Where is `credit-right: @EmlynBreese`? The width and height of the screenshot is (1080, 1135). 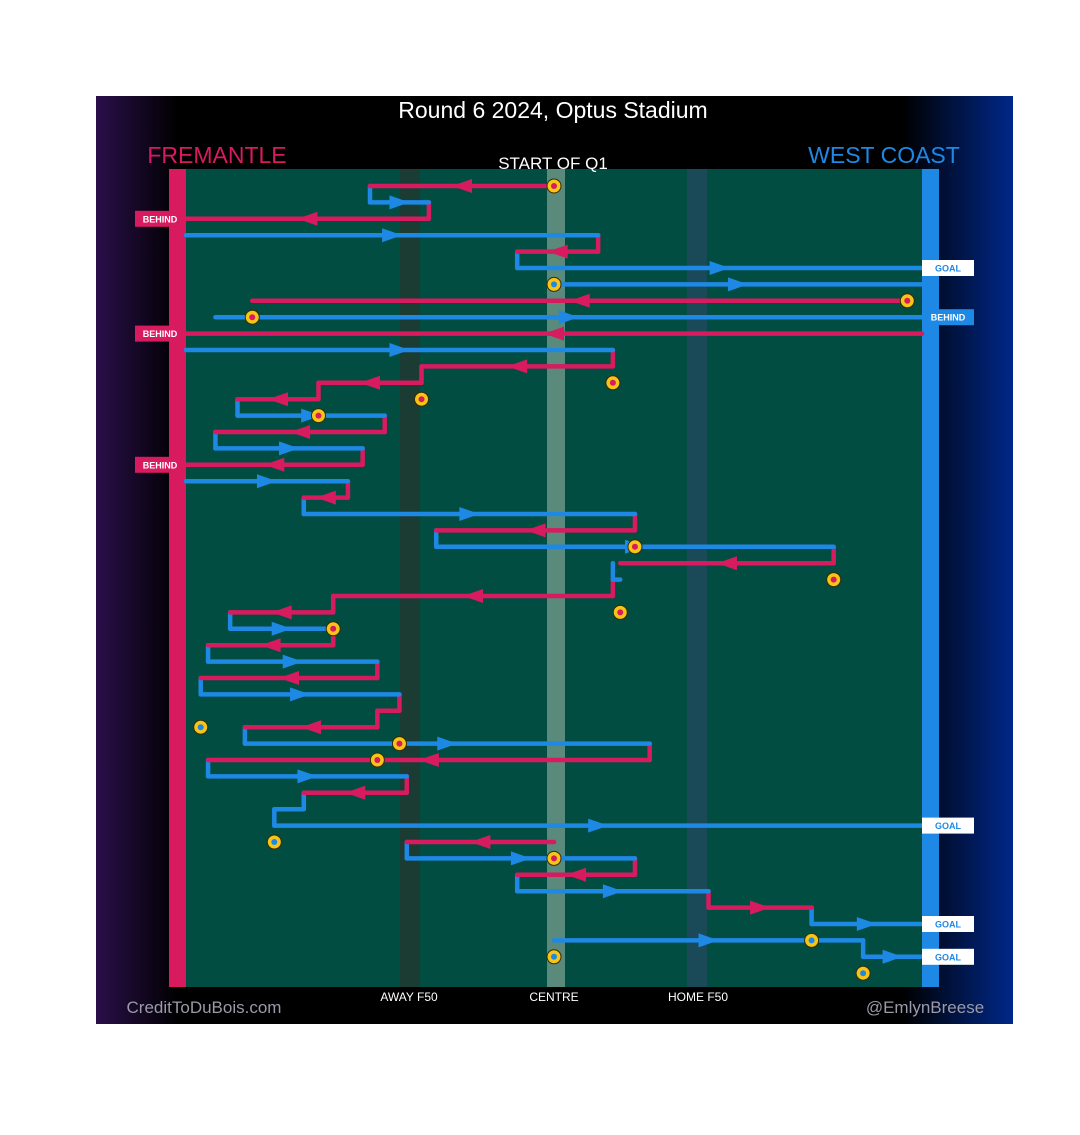
credit-right: @EmlynBreese is located at coordinates (925, 1007).